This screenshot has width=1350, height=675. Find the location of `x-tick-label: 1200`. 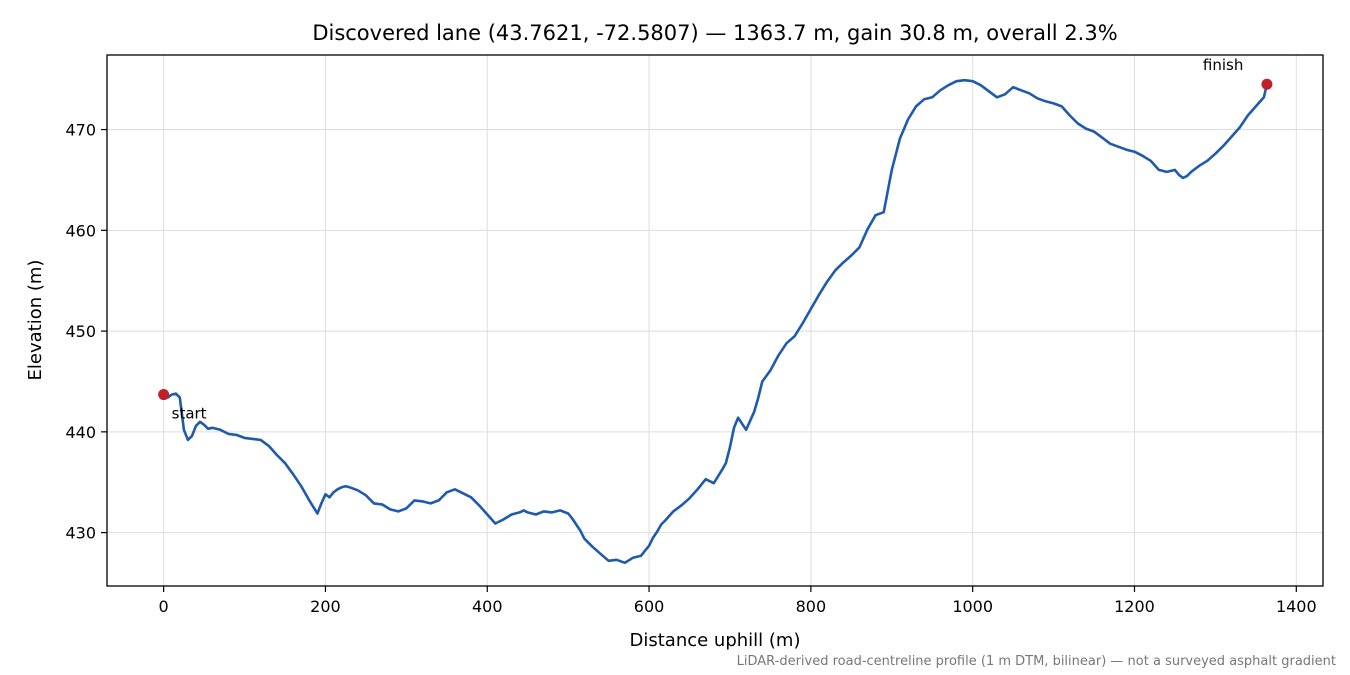

x-tick-label: 1200 is located at coordinates (1134, 606).